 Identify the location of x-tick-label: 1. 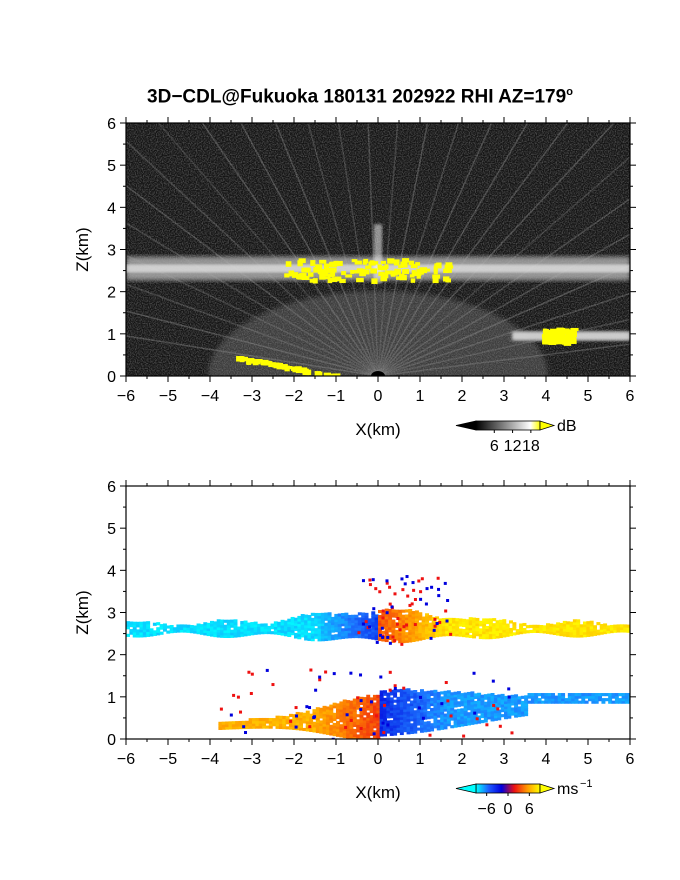
(420, 396).